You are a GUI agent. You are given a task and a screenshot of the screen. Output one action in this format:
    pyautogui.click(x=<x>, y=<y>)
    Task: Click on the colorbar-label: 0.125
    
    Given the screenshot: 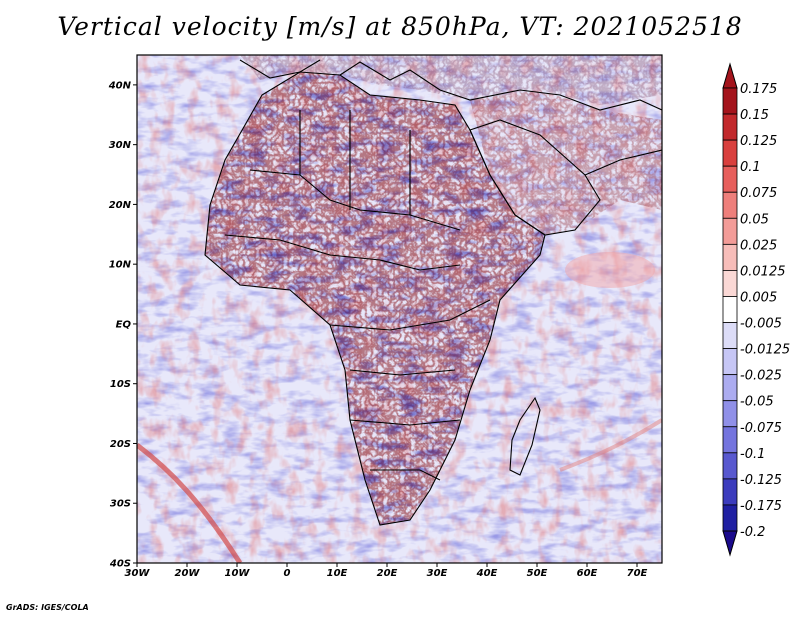 What is the action you would take?
    pyautogui.click(x=758, y=141)
    